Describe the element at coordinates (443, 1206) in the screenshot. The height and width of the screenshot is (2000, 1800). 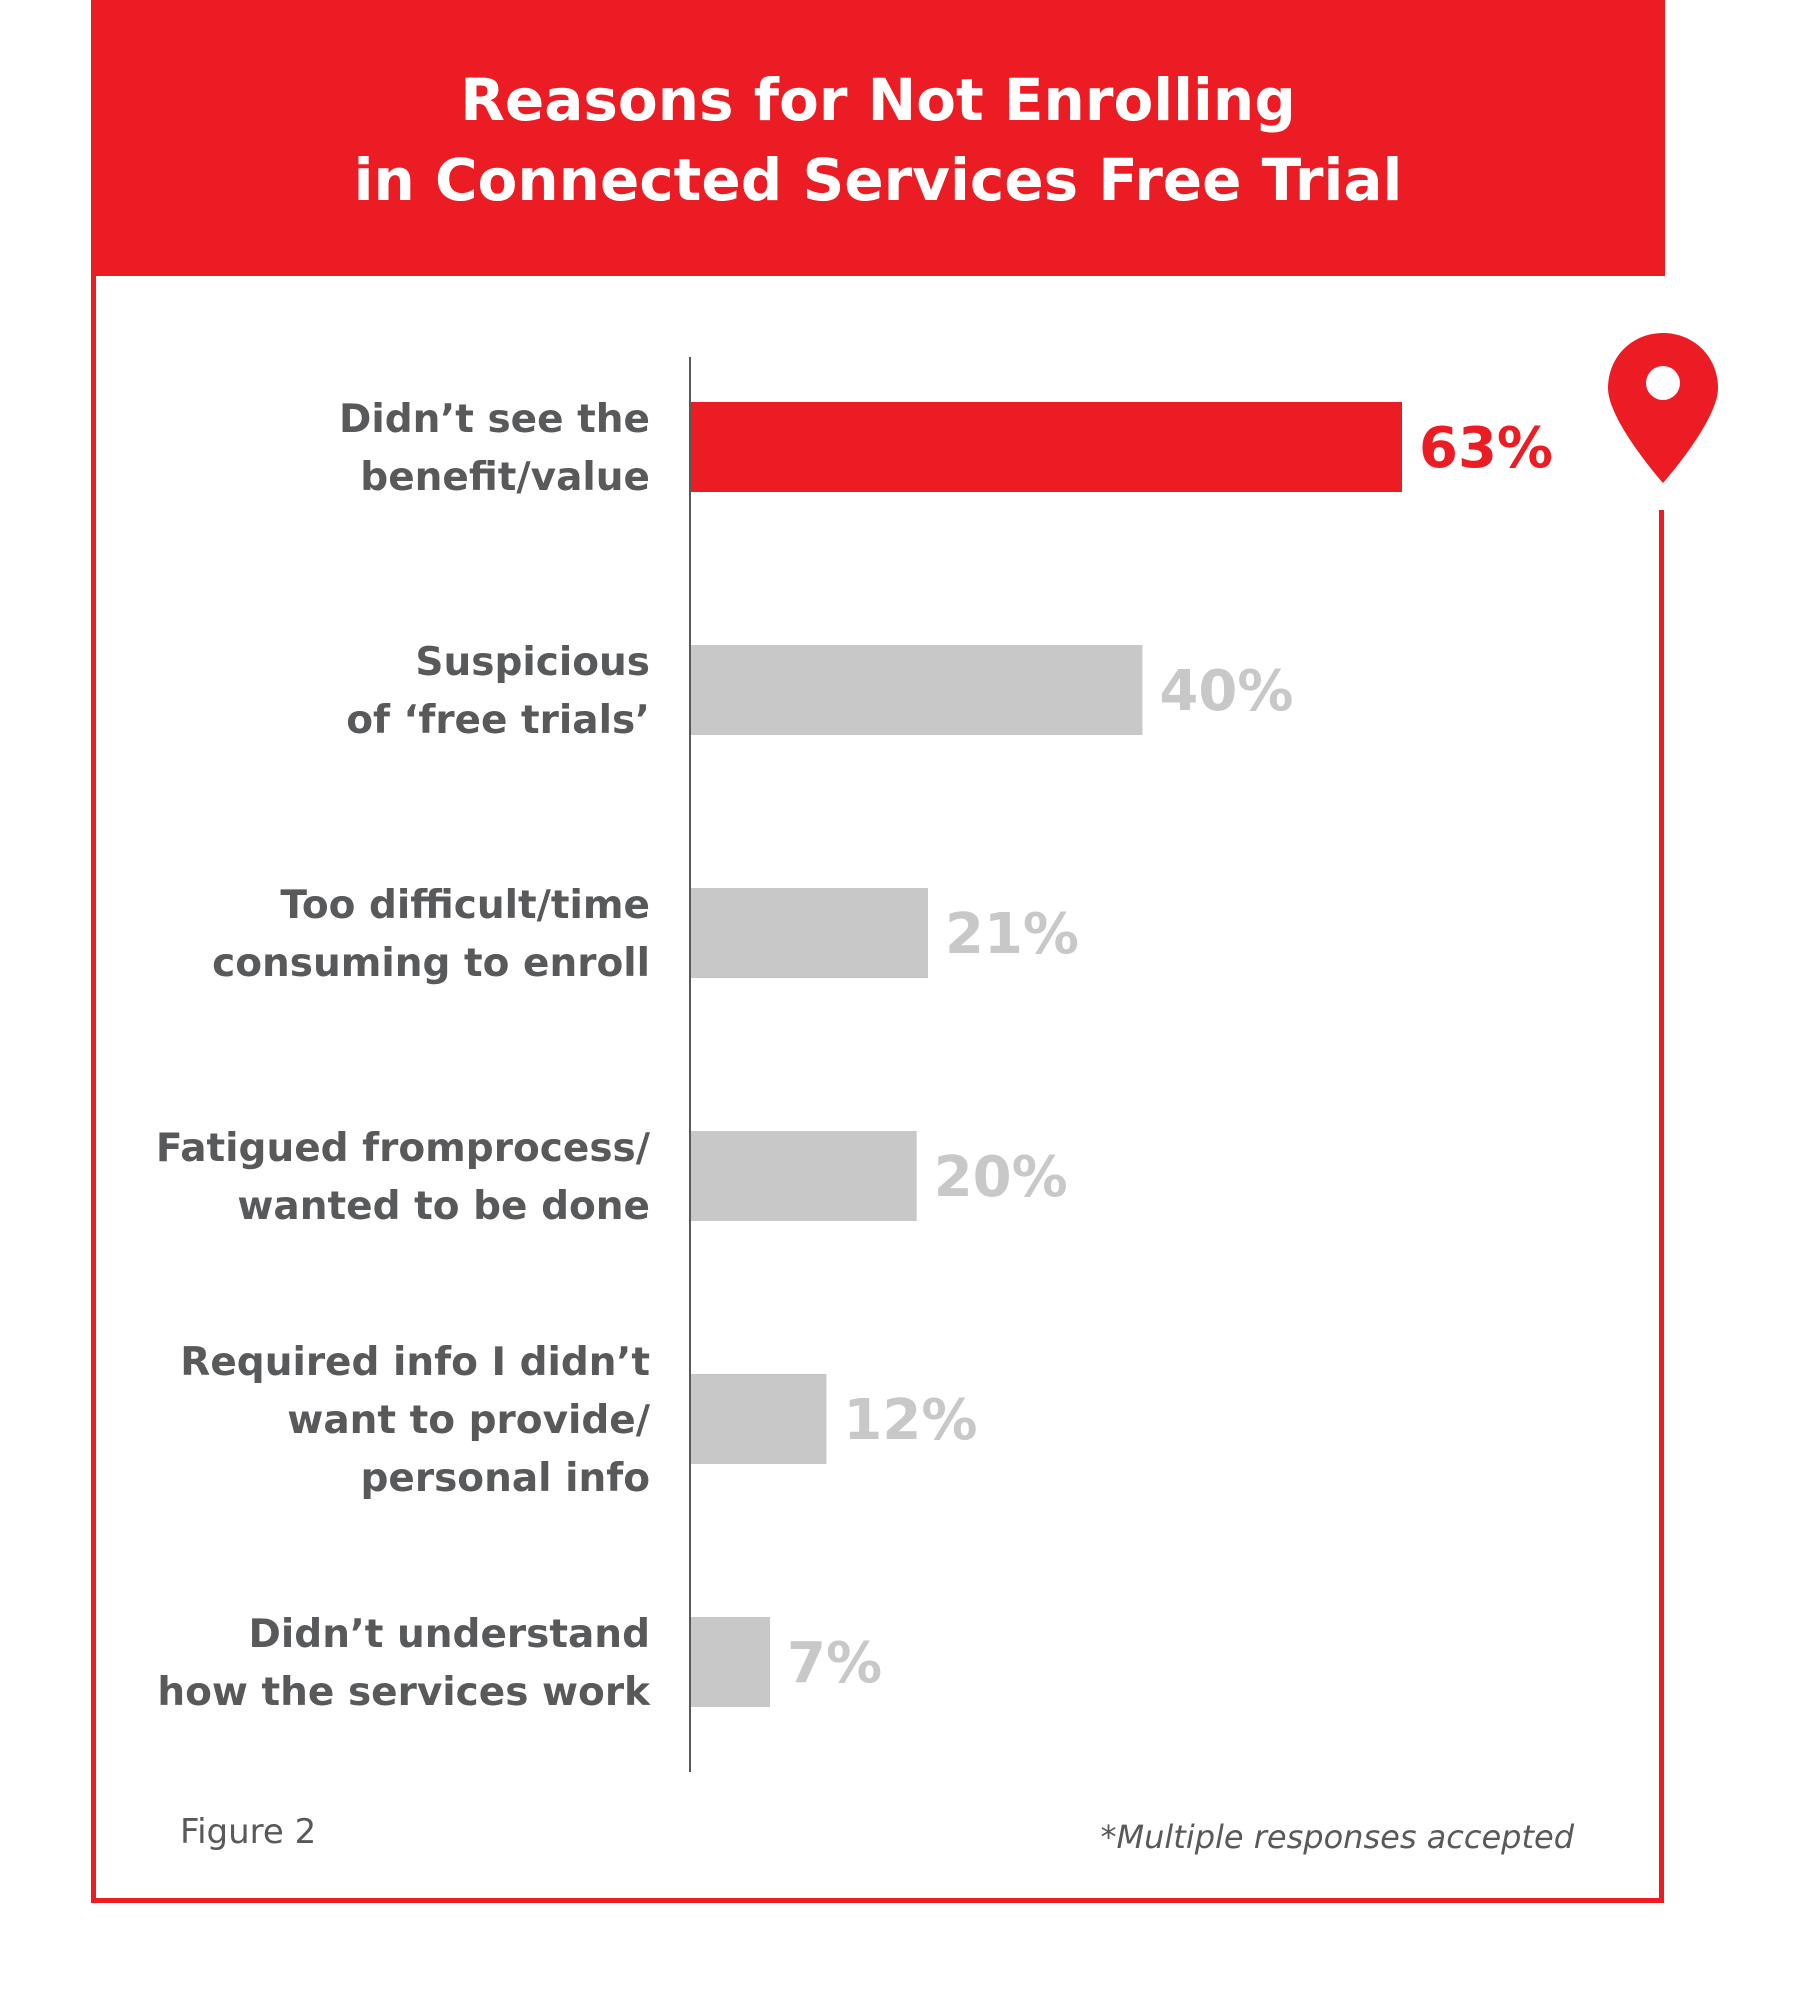
I see `category-label-4-line-2: wanted to be done` at that location.